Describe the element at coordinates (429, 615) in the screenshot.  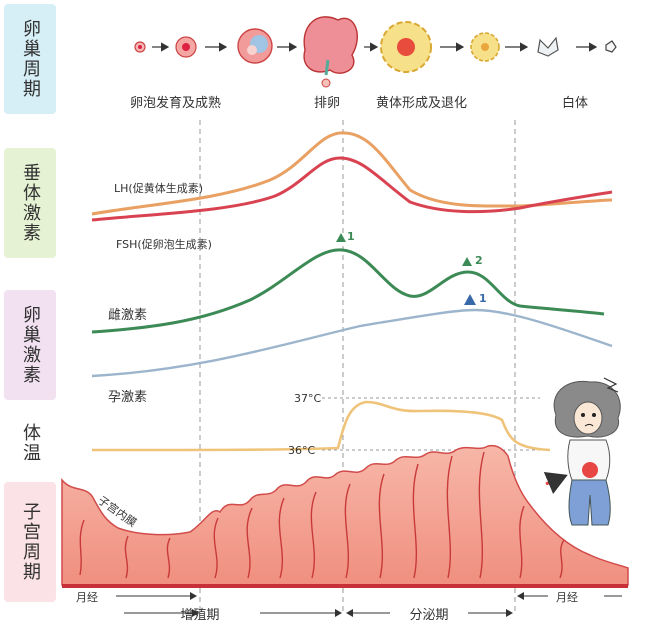
I see `secretory-phase-label: 分泌期` at that location.